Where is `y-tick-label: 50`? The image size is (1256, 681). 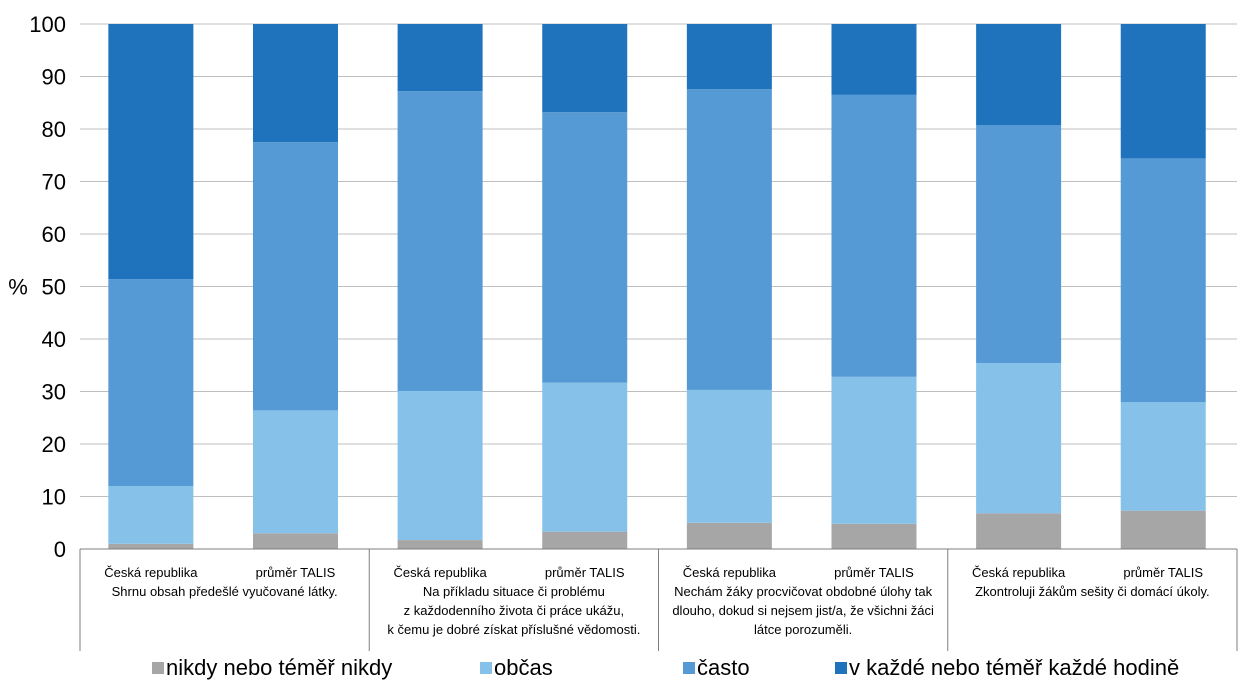 y-tick-label: 50 is located at coordinates (54, 287).